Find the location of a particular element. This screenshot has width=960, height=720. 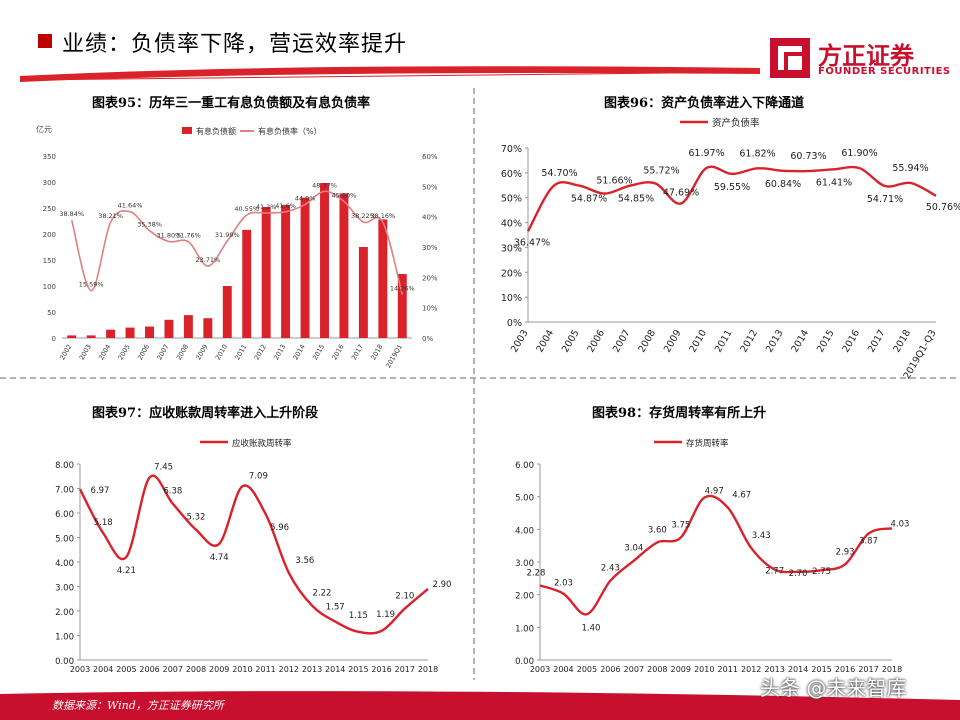

fig96-data-label: 61.82% is located at coordinates (757, 153).